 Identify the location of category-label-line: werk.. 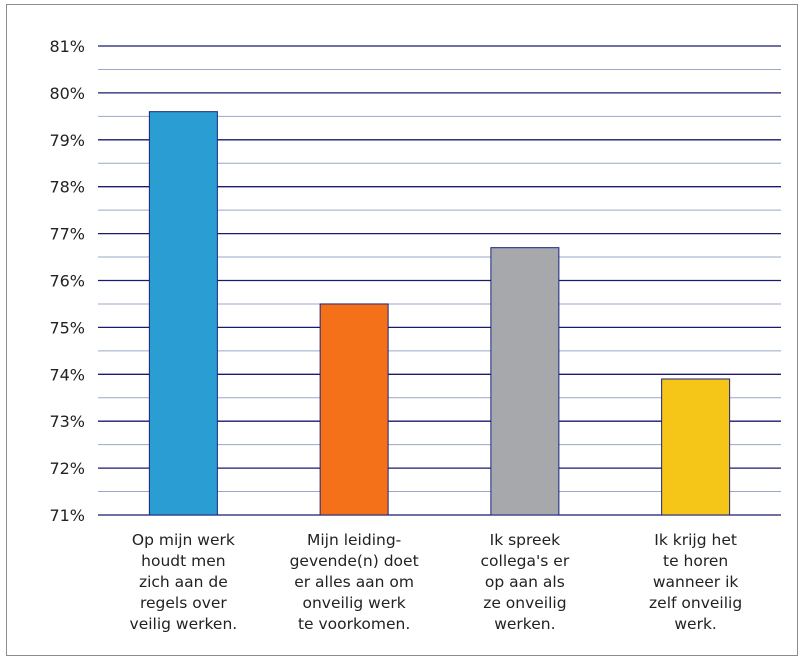
(695, 624).